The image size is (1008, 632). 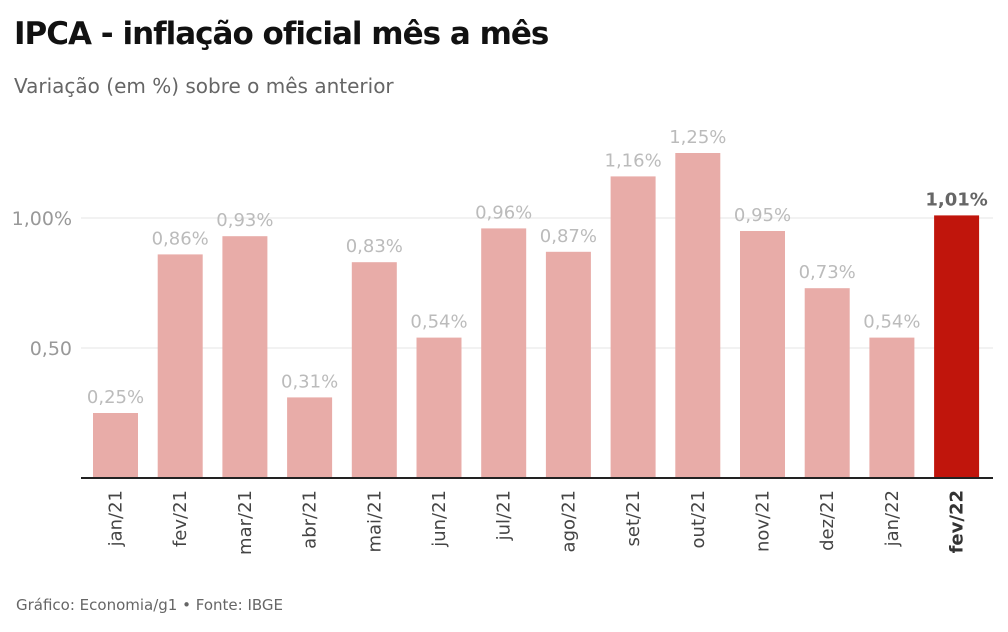 What do you see at coordinates (568, 521) in the screenshot?
I see `x-tick-label: ago/21` at bounding box center [568, 521].